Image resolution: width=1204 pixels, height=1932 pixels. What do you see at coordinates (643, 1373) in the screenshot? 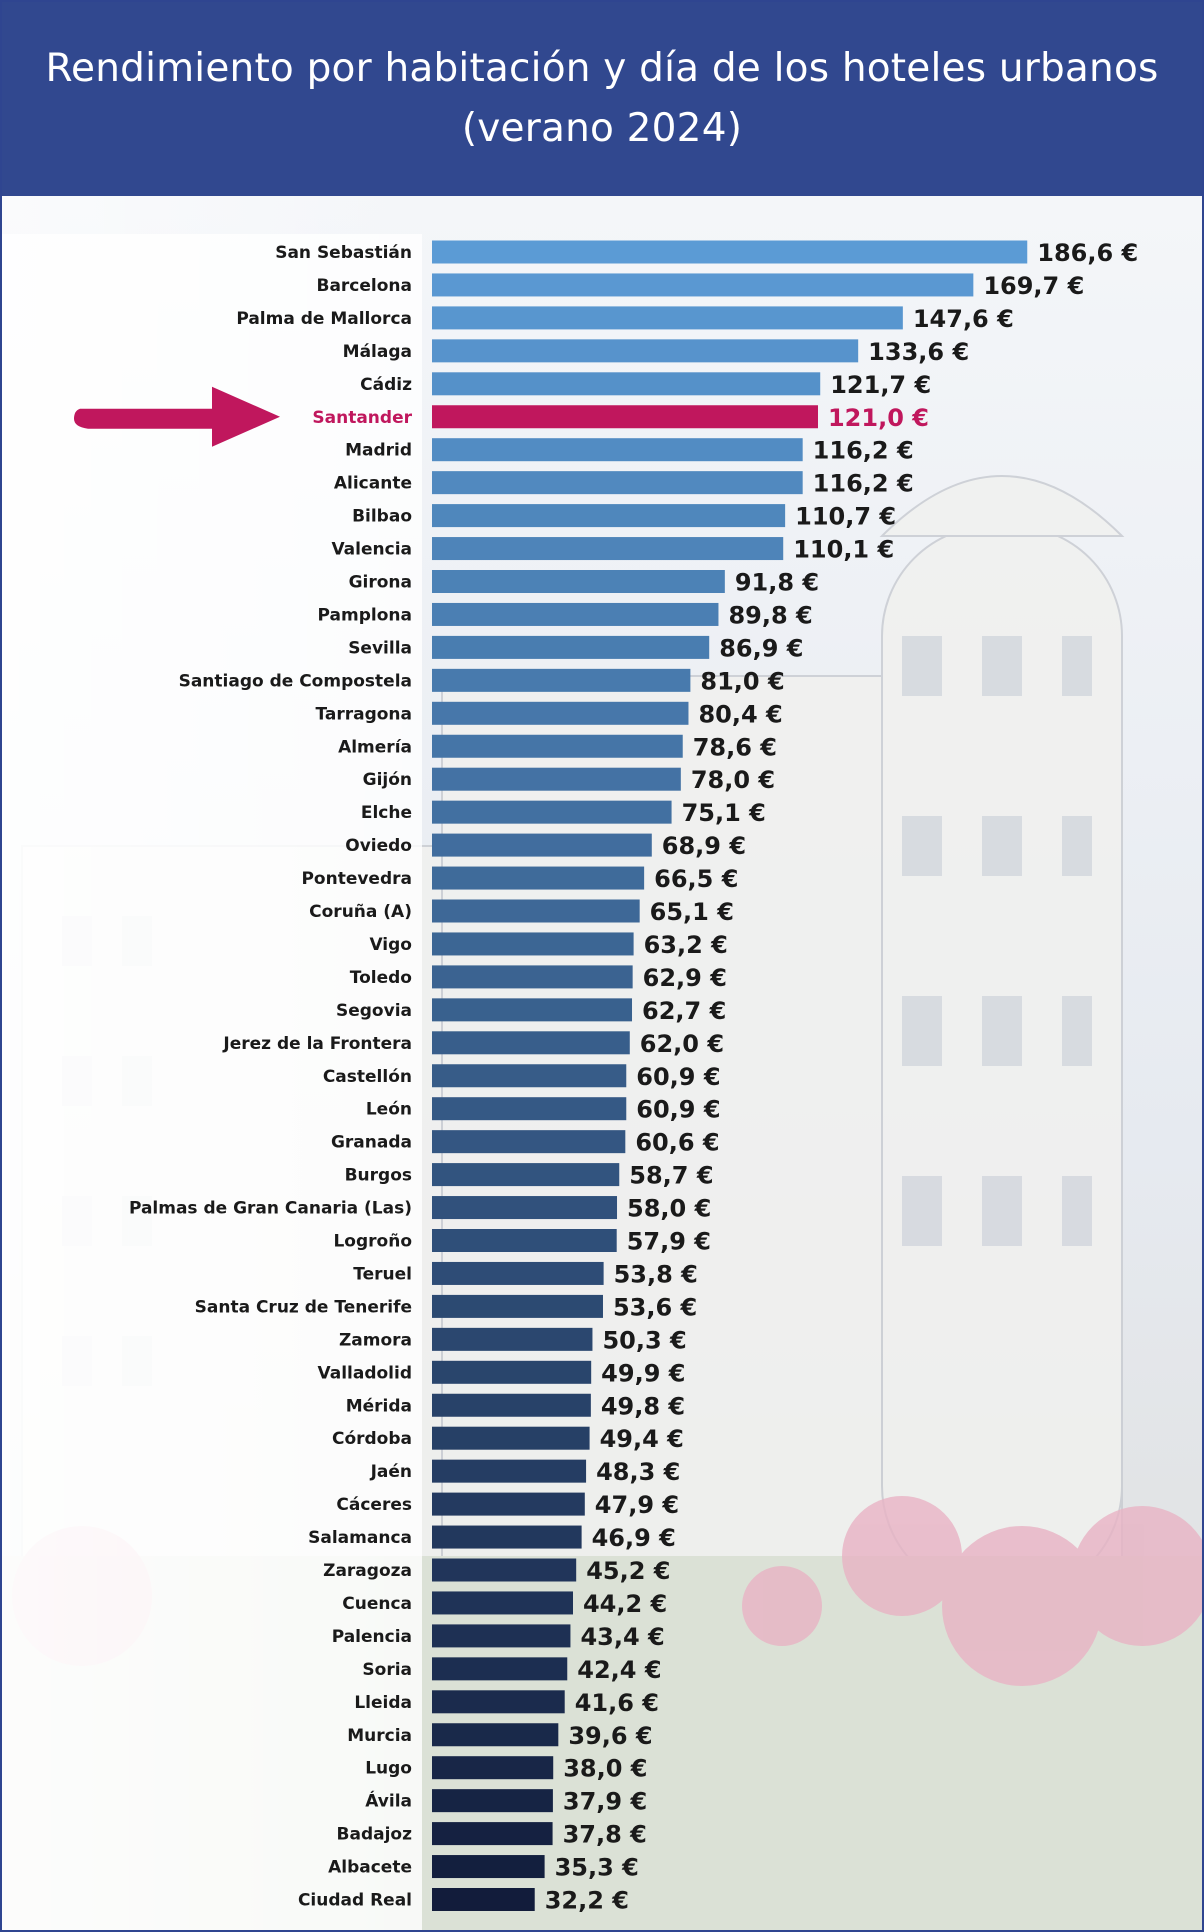
I see `value-label: 49,9 €` at bounding box center [643, 1373].